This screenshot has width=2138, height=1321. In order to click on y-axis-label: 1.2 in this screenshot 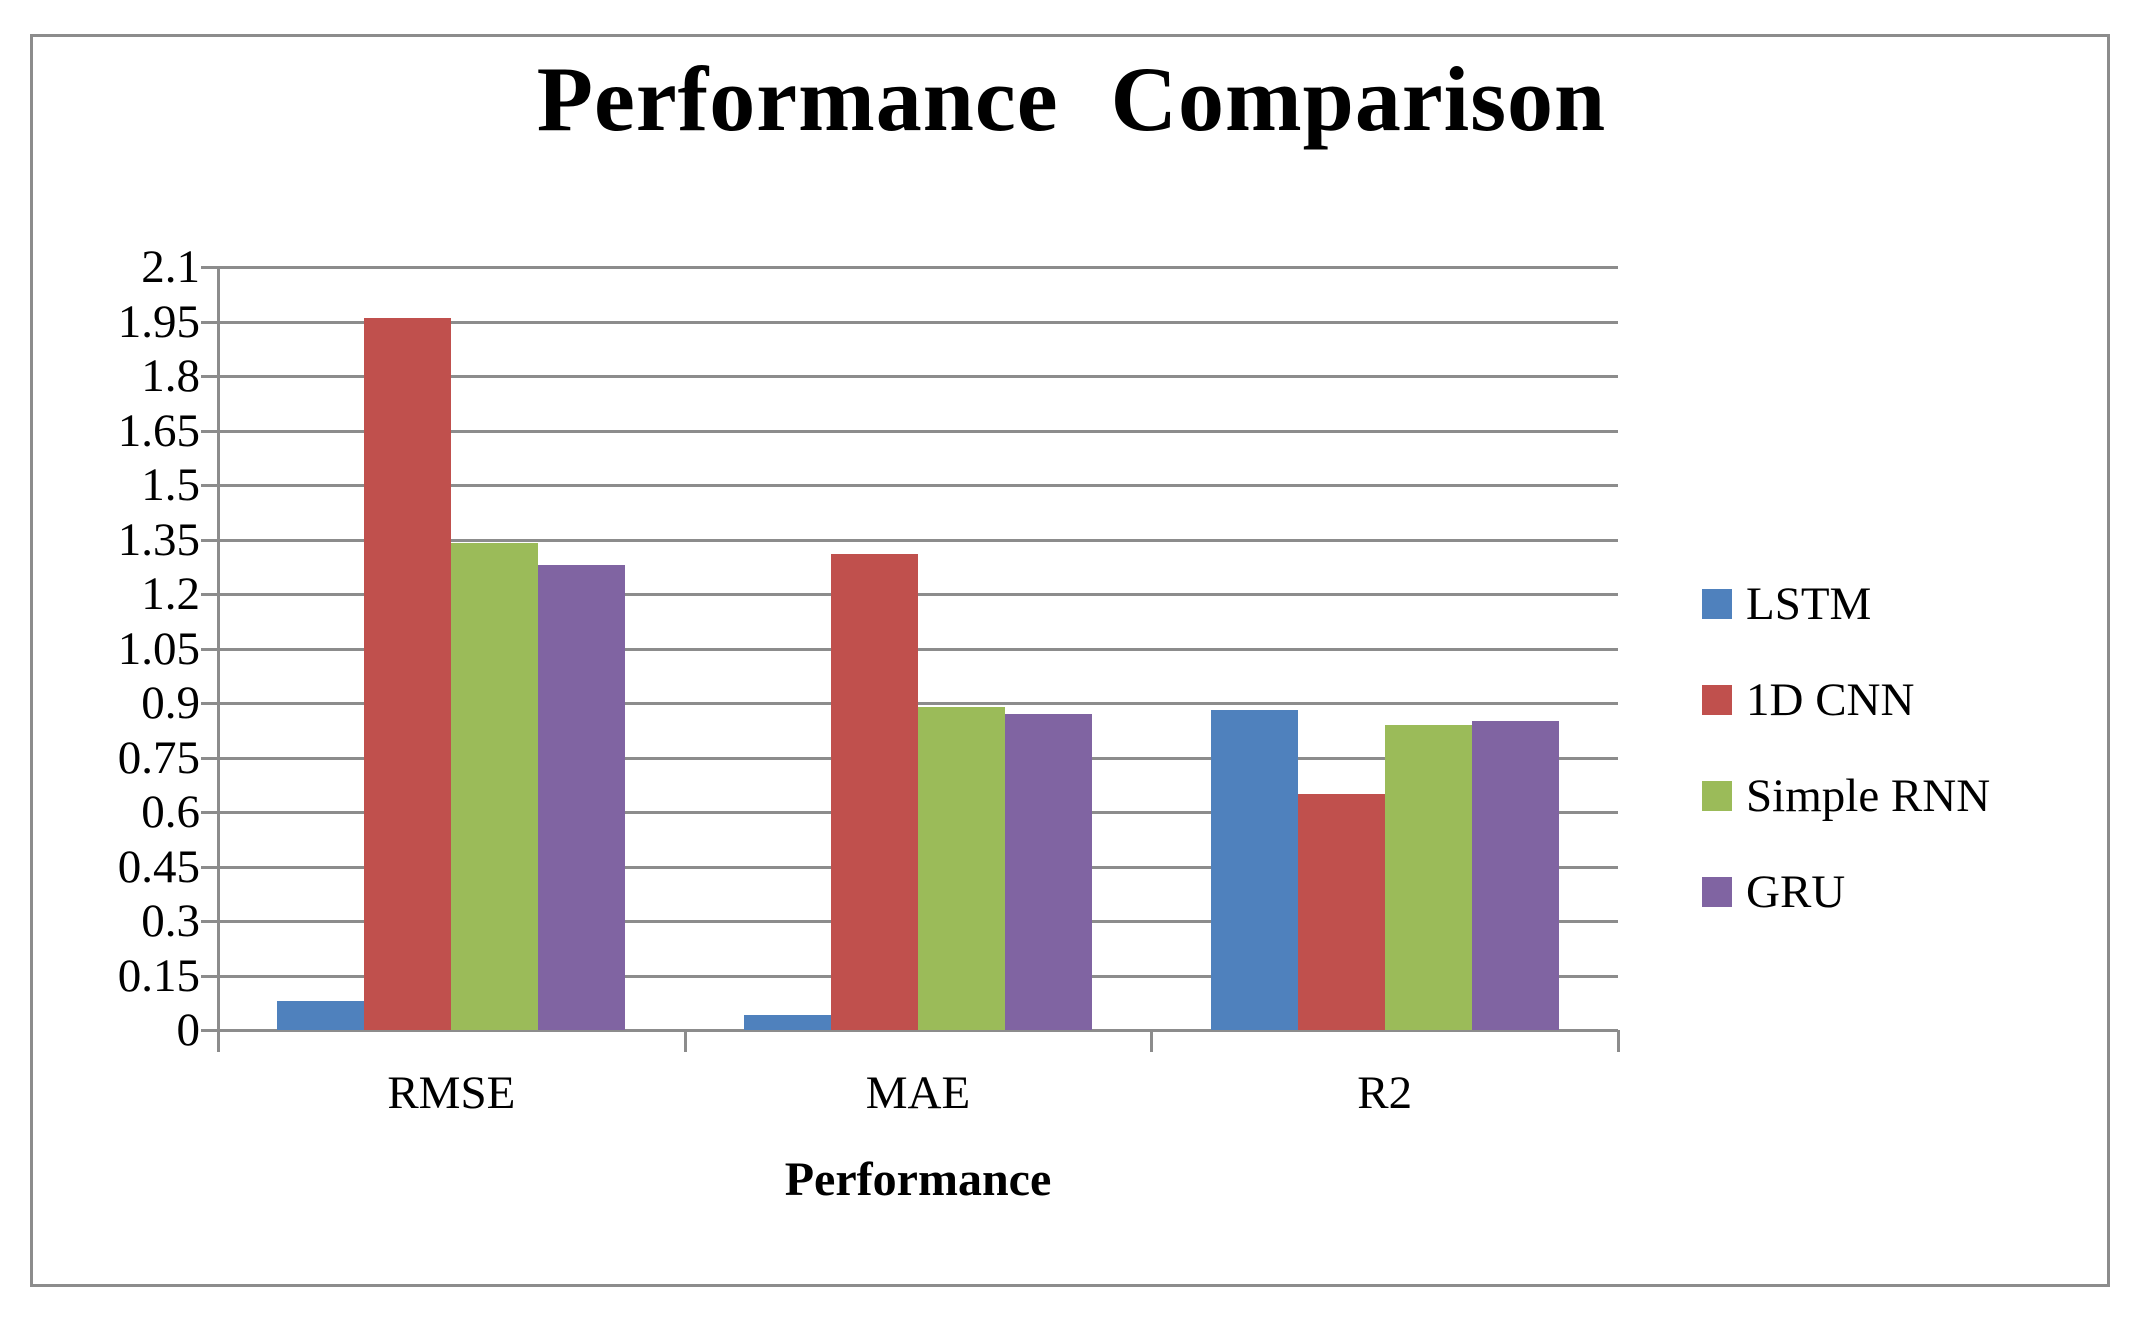, I will do `click(170, 594)`.